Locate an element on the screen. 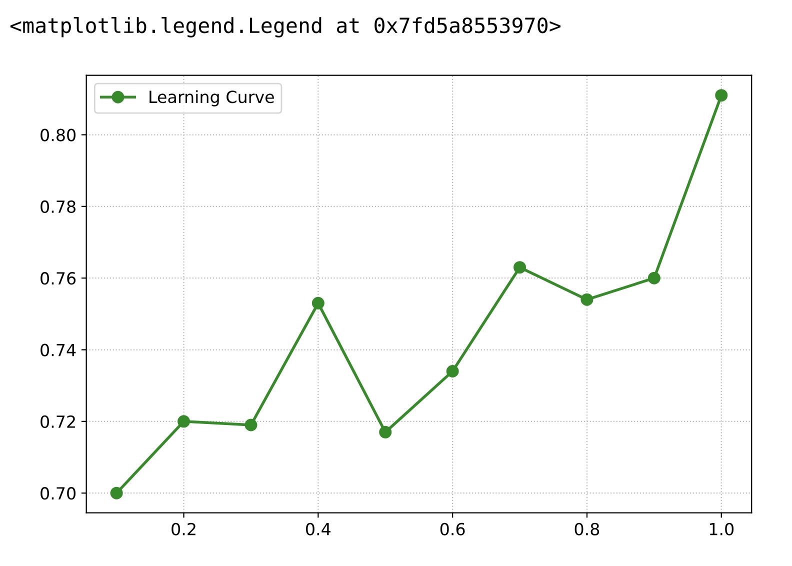 The width and height of the screenshot is (792, 566). x-tick-label: 0.6 is located at coordinates (452, 529).